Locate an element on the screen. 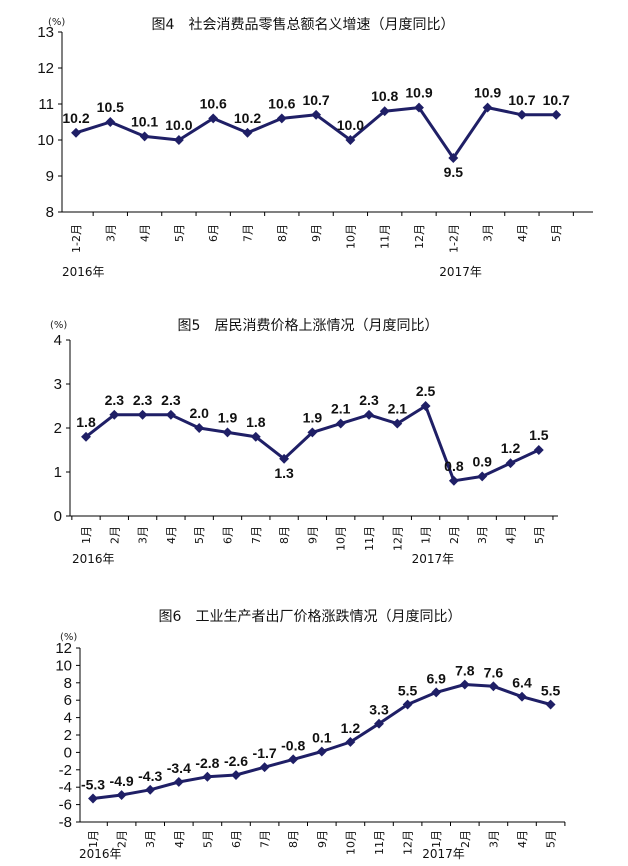  data-label: 0.9 is located at coordinates (482, 461).